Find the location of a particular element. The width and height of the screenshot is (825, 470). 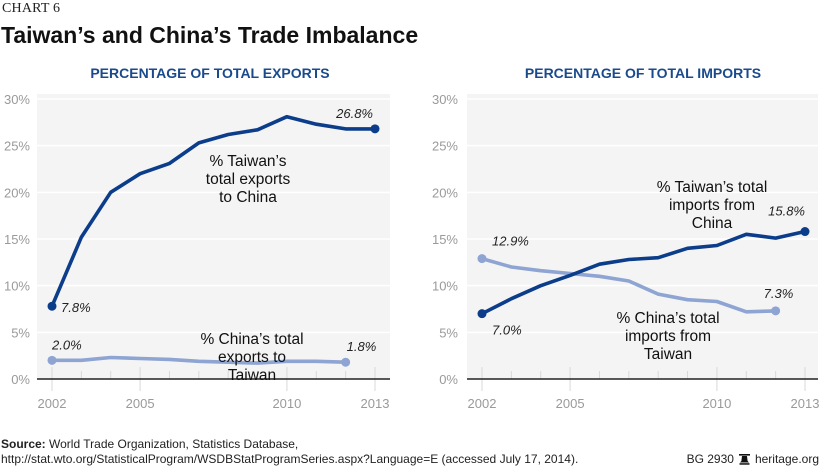

imports-x-tick-labels: 2002 2005 2010 2013 is located at coordinates (644, 403).